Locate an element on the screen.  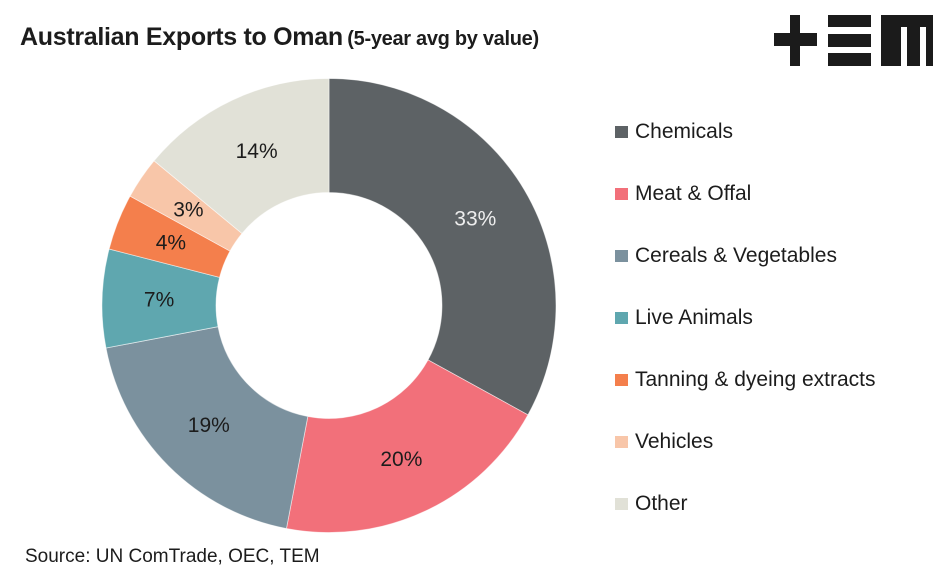
legend-item-vehicles: Vehicles is located at coordinates (664, 442).